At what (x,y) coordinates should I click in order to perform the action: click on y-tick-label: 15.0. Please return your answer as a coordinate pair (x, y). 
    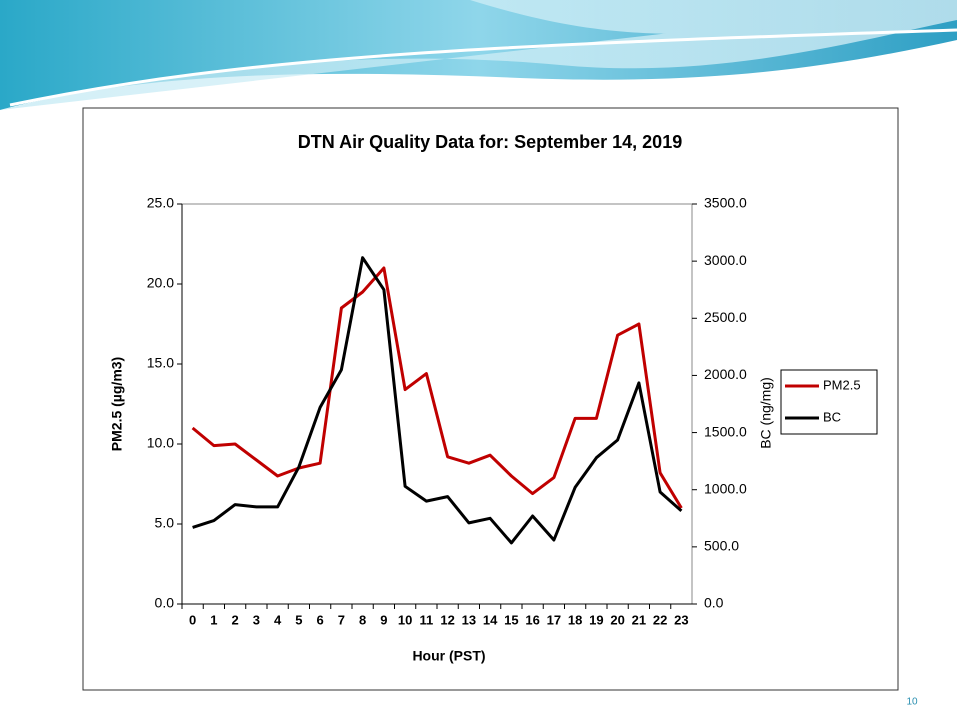
    Looking at the image, I should click on (160, 363).